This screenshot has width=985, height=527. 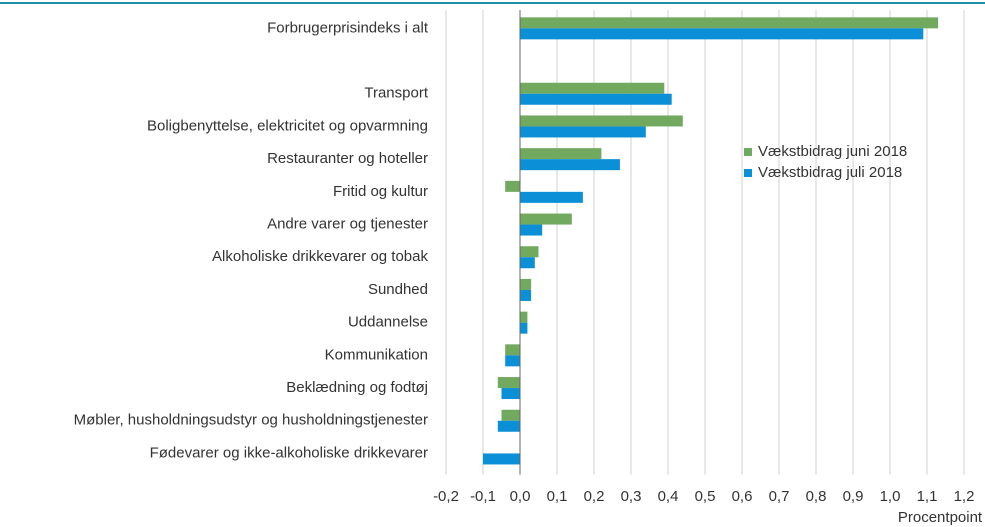 What do you see at coordinates (396, 93) in the screenshot?
I see `y-tick-label: Transport` at bounding box center [396, 93].